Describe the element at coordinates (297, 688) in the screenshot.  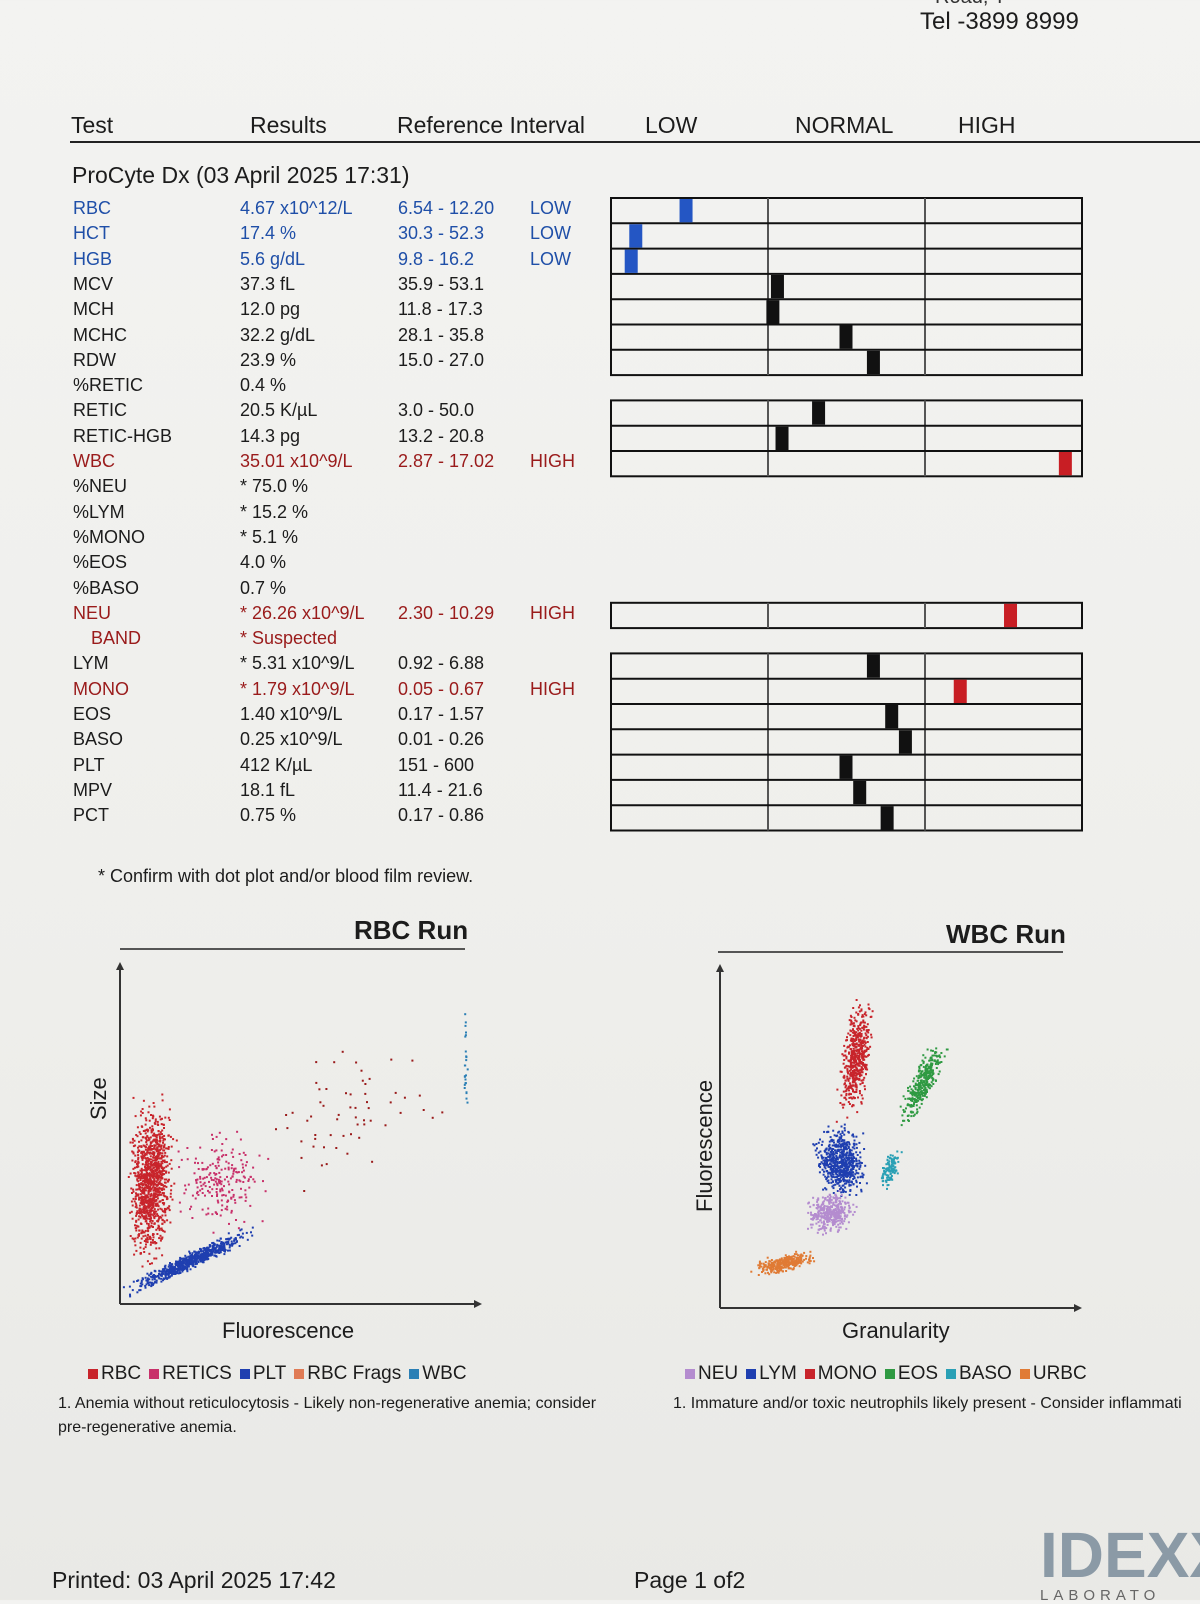
I see `test-result: * 1.79 x10^9/L` at that location.